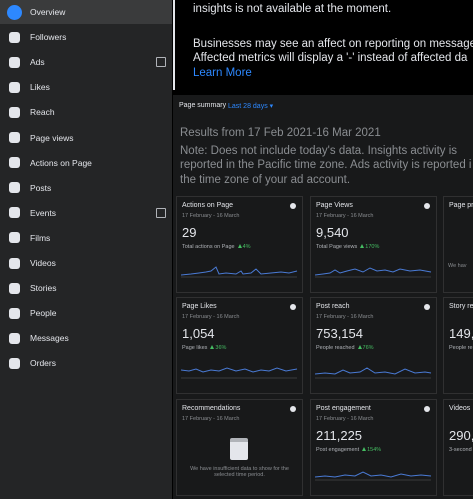 The width and height of the screenshot is (473, 499). I want to click on nav-item: Posts, so click(86, 188).